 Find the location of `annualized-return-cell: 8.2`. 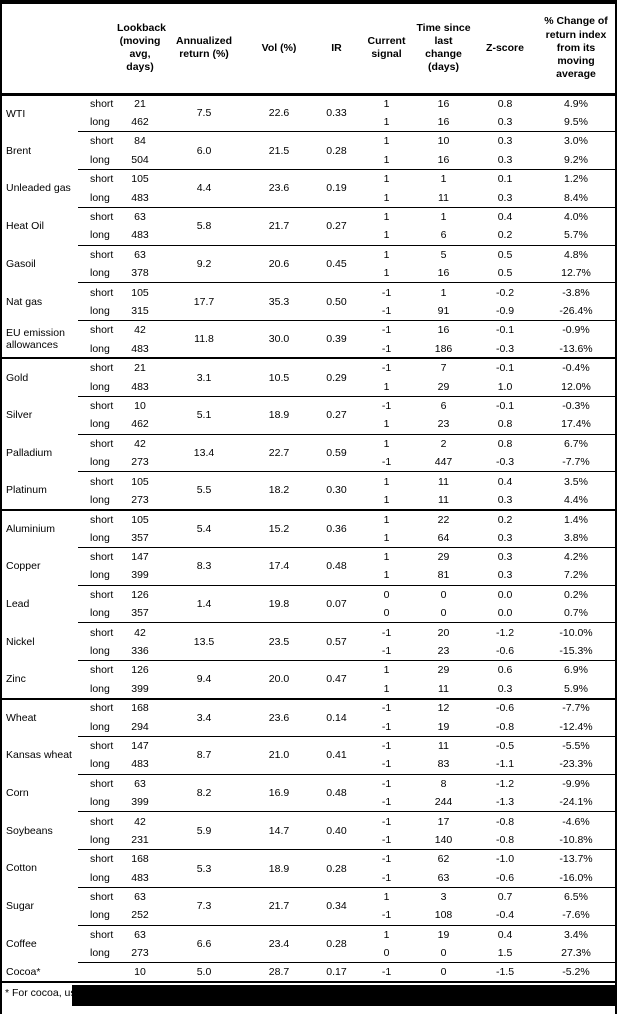

annualized-return-cell: 8.2 is located at coordinates (204, 792).